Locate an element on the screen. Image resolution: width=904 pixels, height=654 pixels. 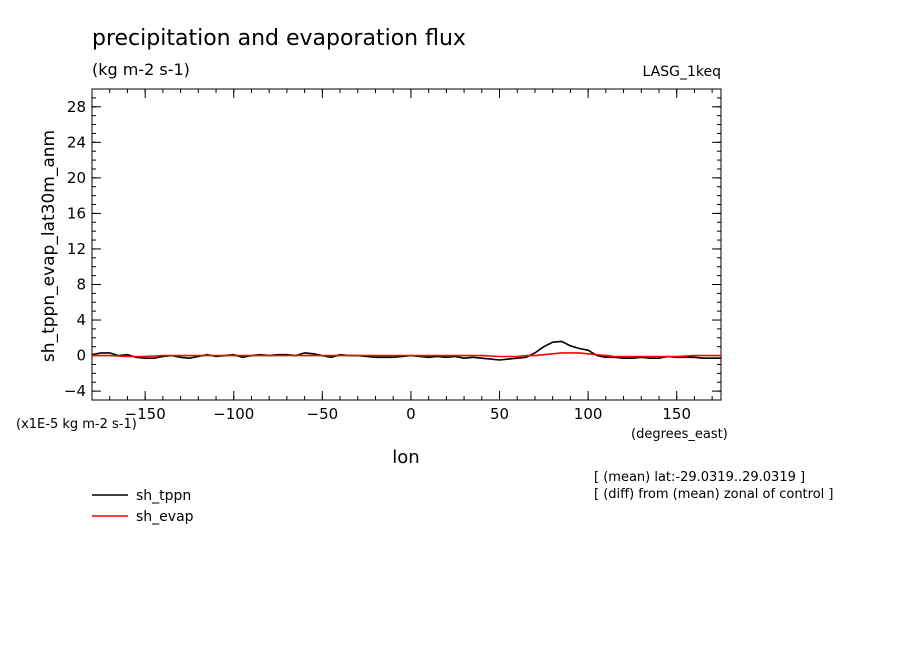
chart-title: precipitation and evaporation flux is located at coordinates (279, 38).